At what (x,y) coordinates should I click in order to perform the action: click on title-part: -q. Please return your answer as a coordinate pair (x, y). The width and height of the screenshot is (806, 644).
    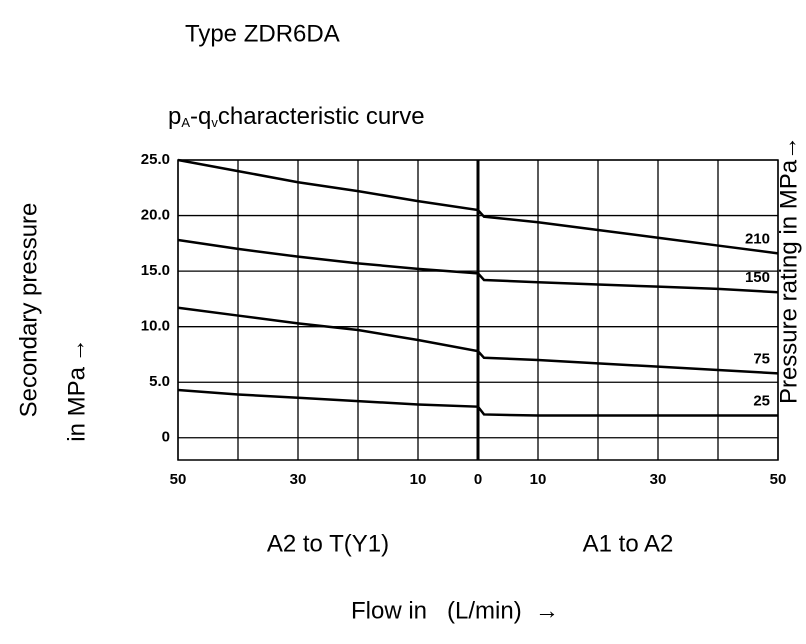
    Looking at the image, I should click on (200, 116).